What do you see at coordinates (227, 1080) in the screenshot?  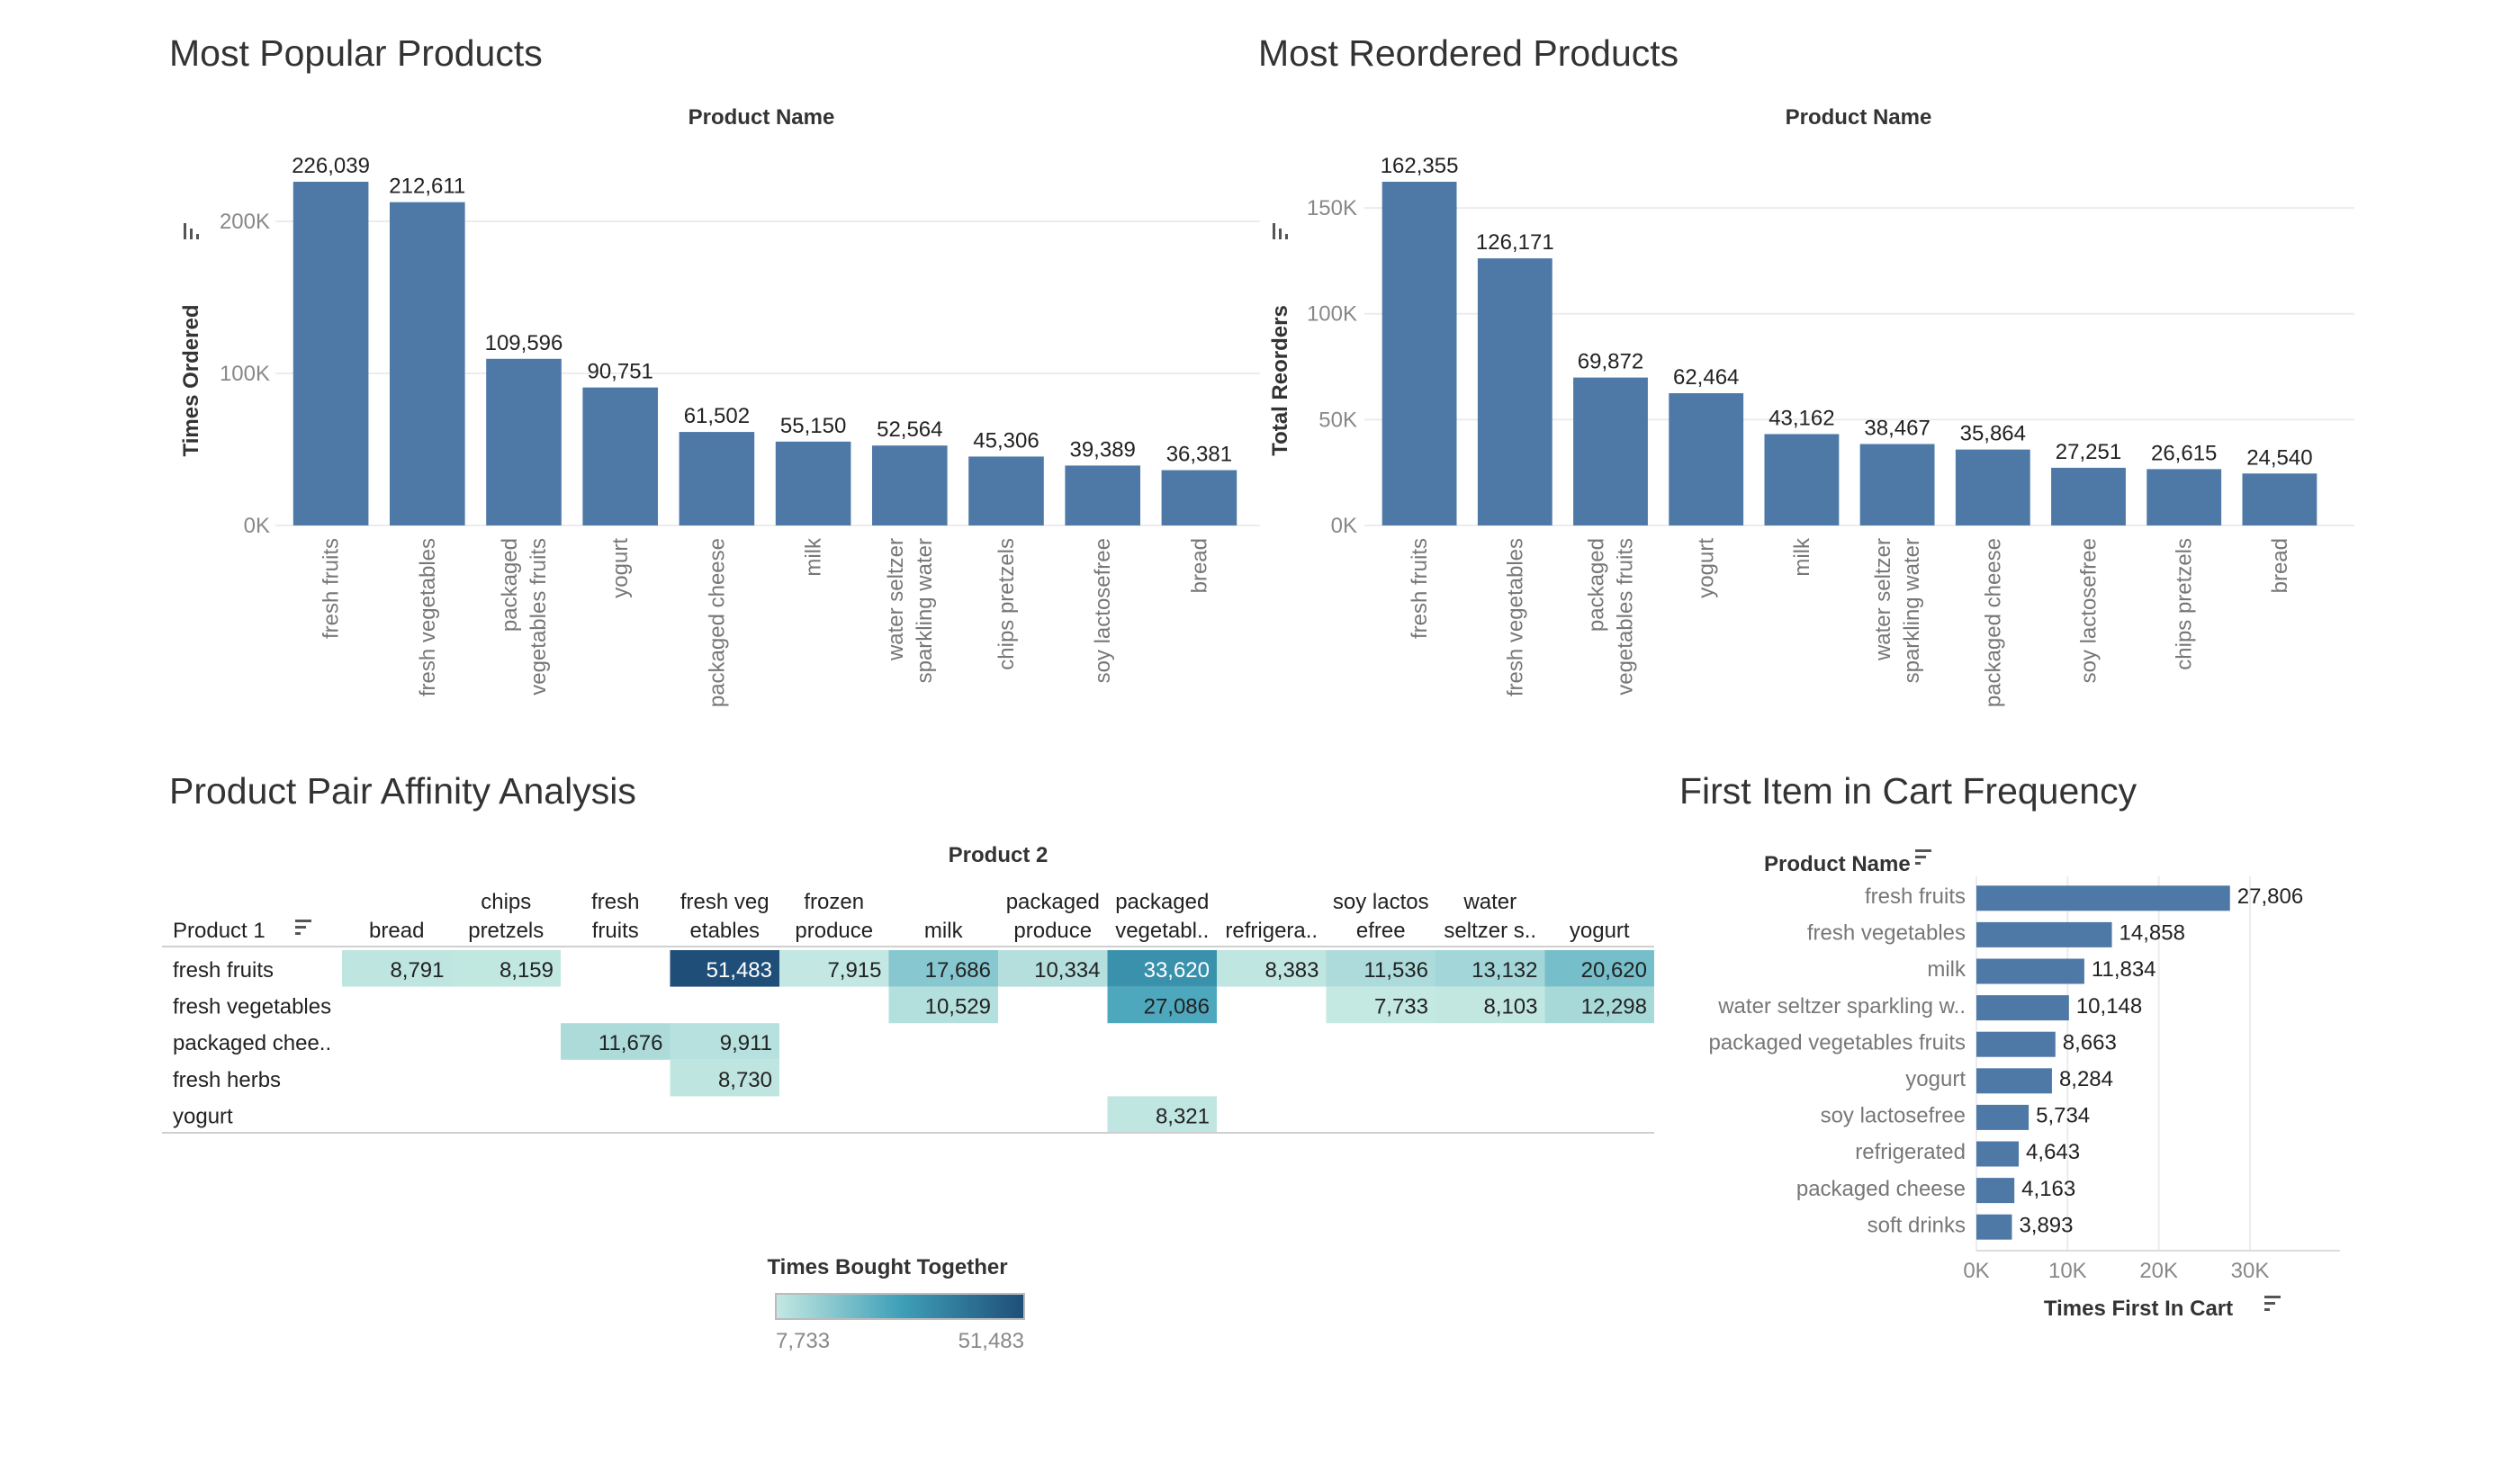 I see `row-label: fresh herbs` at bounding box center [227, 1080].